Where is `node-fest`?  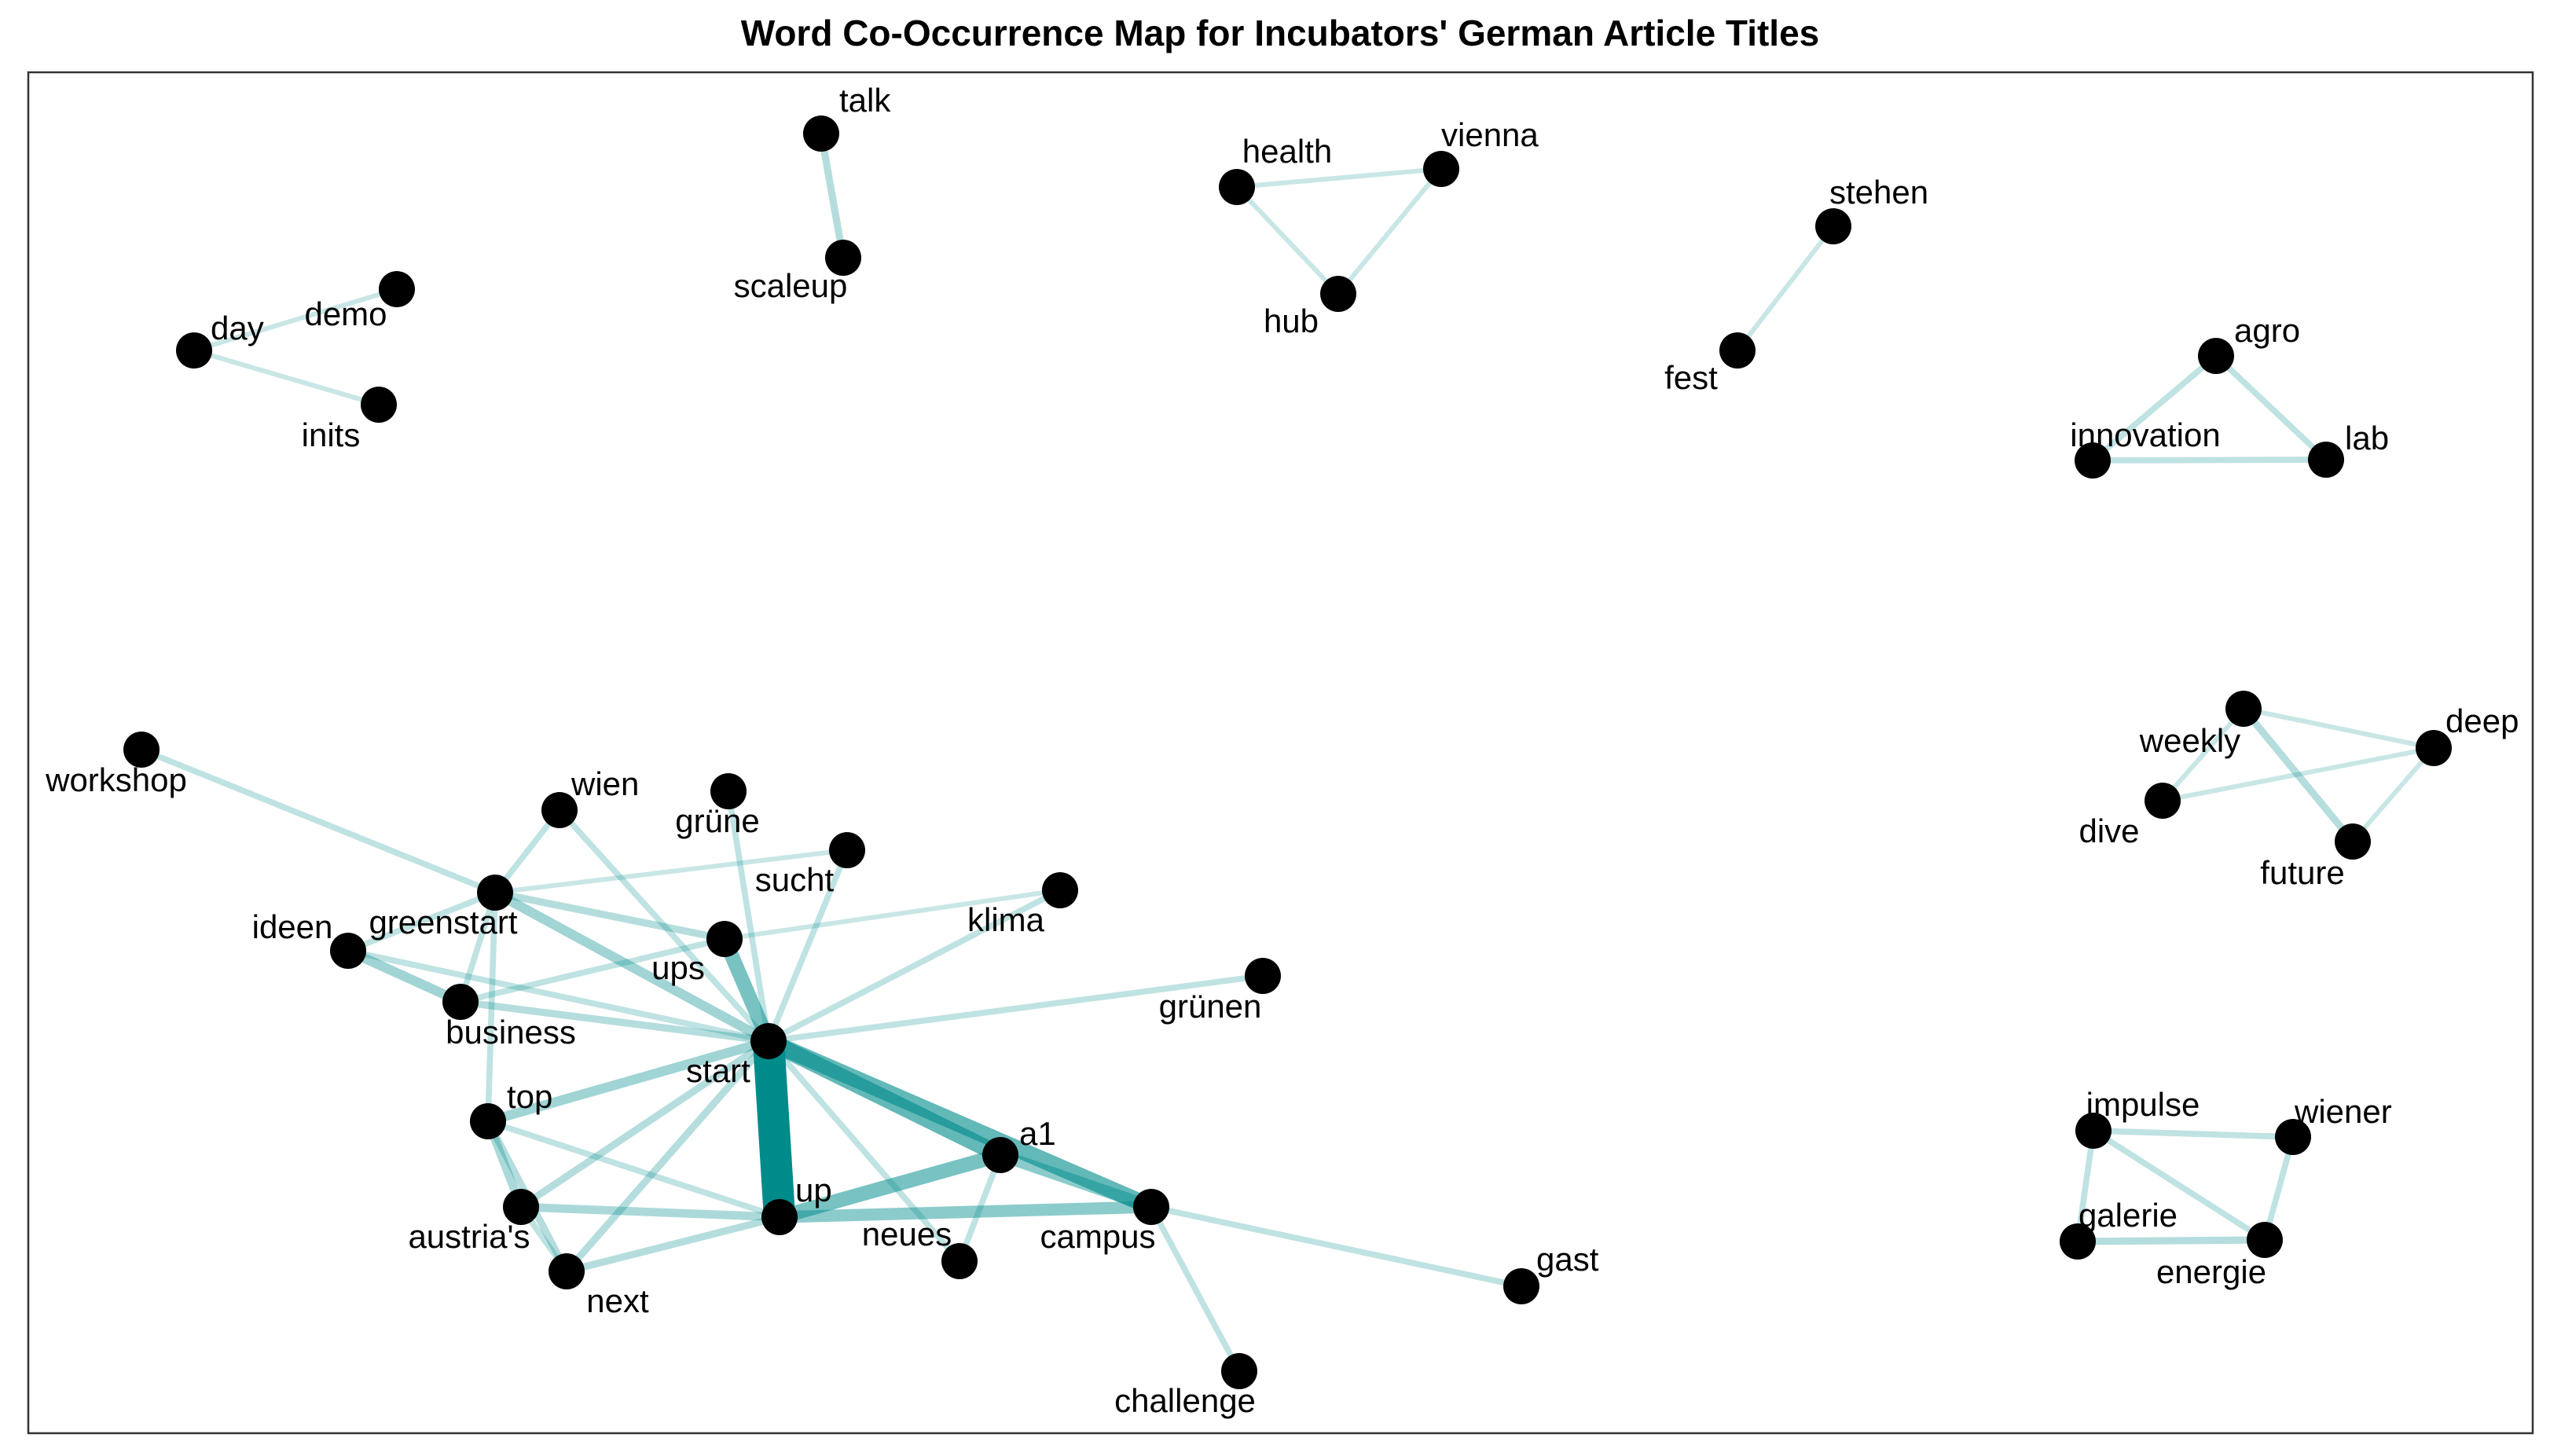
node-fest is located at coordinates (1737, 350).